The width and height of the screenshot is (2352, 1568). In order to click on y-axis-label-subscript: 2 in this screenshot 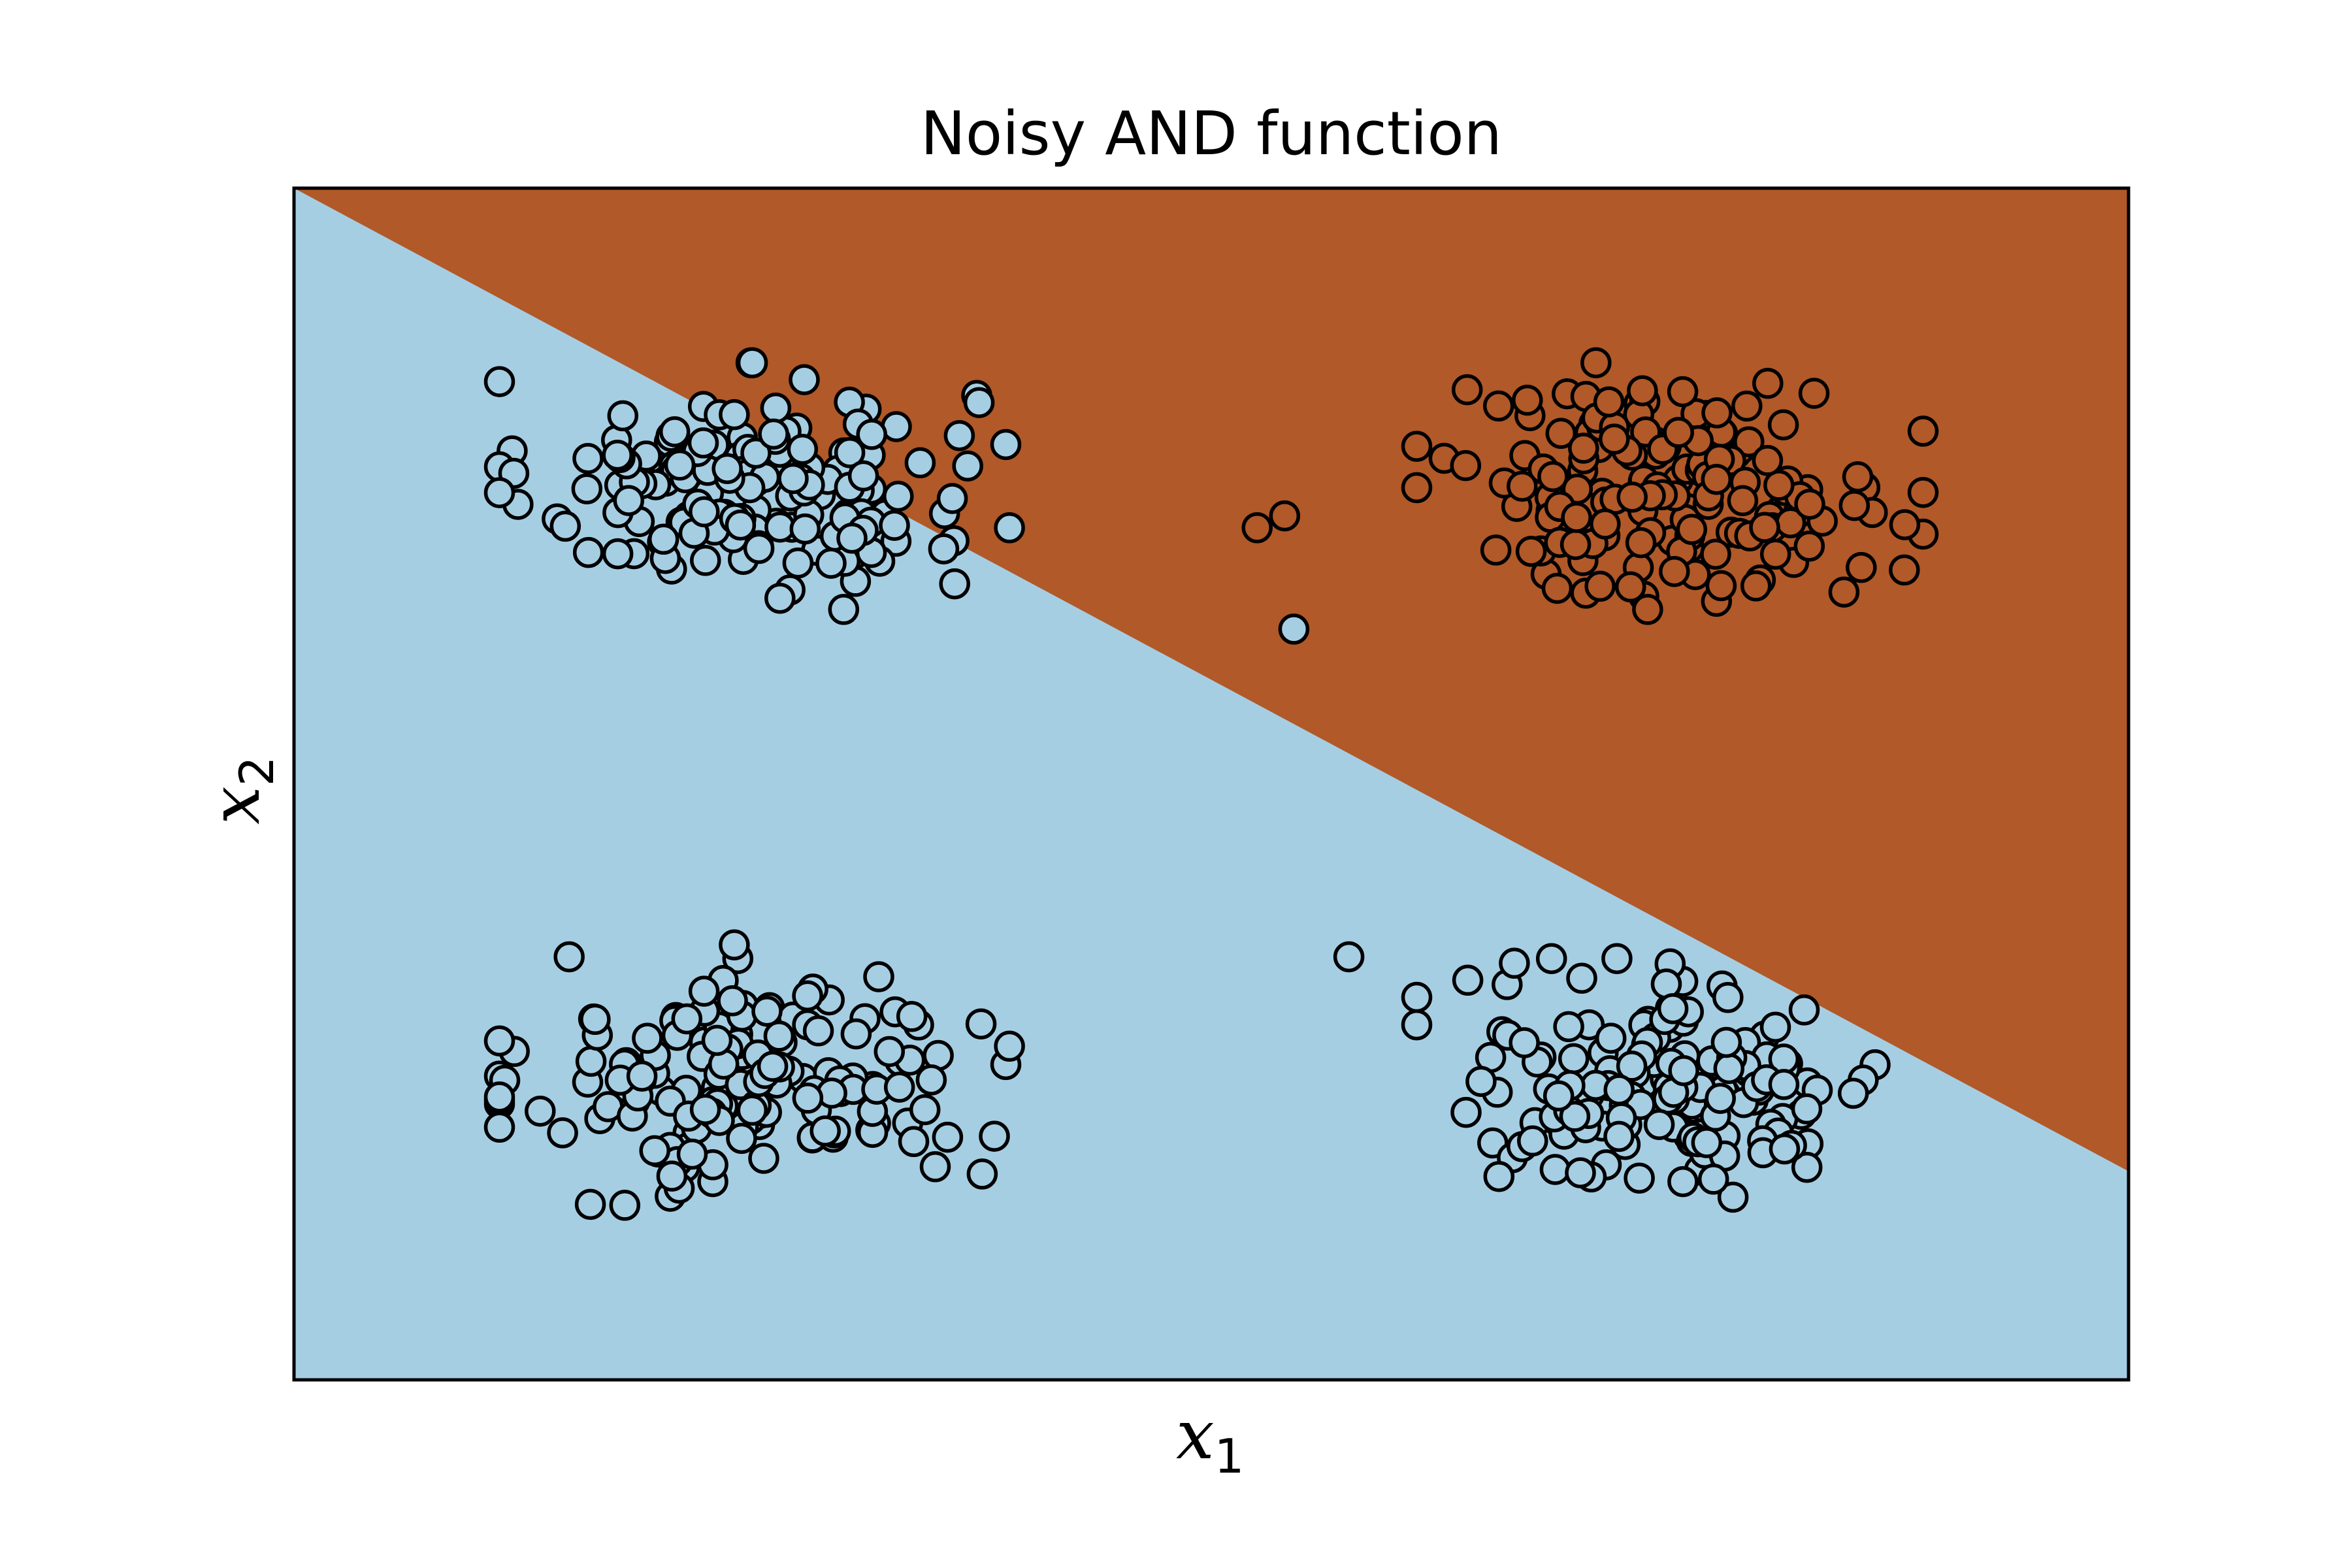, I will do `click(256, 772)`.